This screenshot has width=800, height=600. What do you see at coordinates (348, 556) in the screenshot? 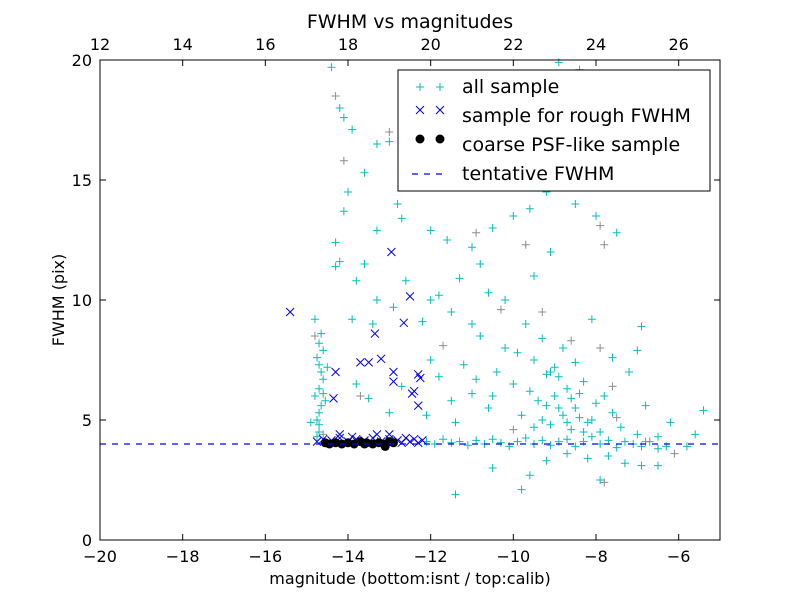
I see `x-tick-label: −14` at bounding box center [348, 556].